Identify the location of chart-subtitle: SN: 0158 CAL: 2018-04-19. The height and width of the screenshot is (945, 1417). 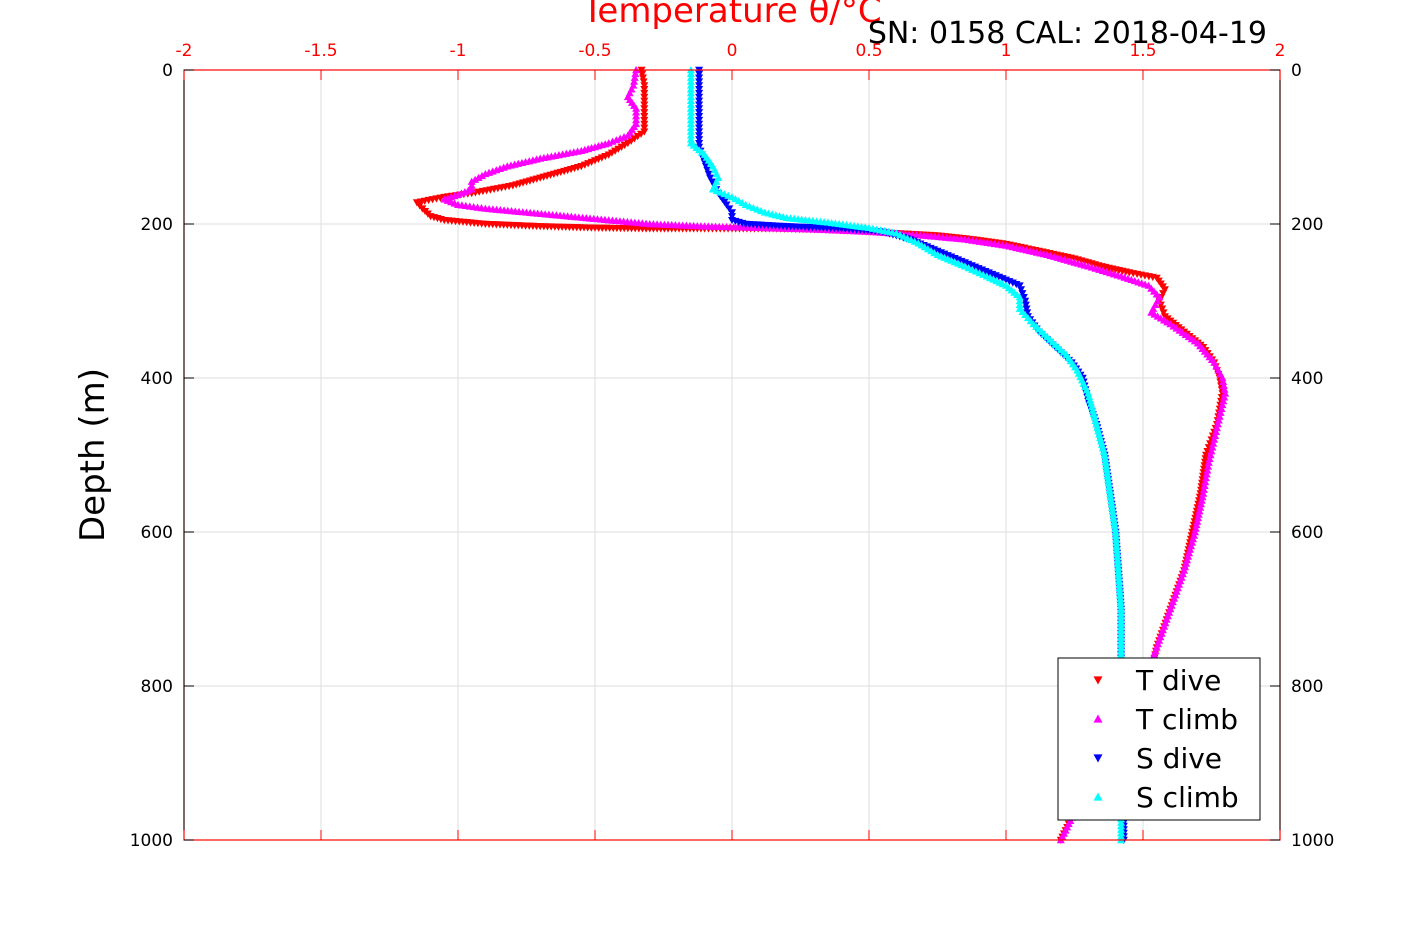
(1067, 33).